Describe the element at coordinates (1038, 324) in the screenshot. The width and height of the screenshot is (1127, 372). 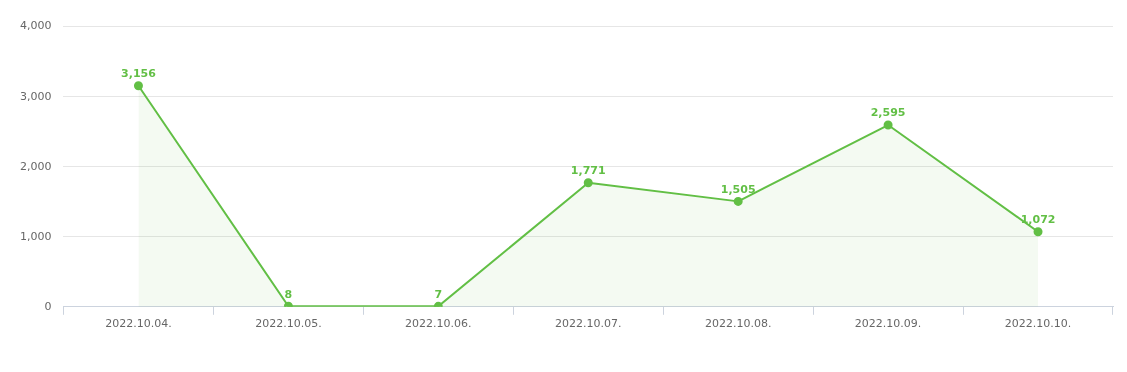
I see `x-tick-label: 2022.10.10.` at that location.